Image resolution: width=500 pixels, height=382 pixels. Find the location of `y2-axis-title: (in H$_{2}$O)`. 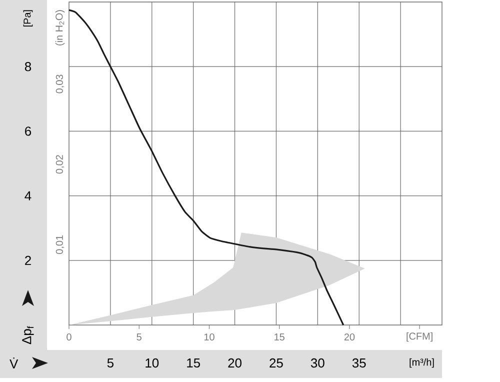

y2-axis-title: (in H$_{2}$O) is located at coordinates (60, 28).